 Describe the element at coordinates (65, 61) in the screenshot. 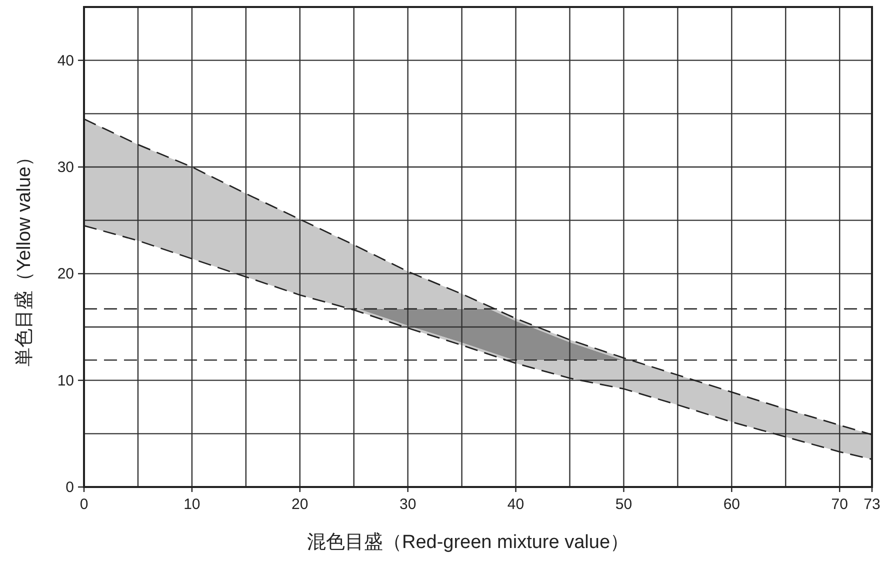

I see `y-tick-label: 40` at that location.